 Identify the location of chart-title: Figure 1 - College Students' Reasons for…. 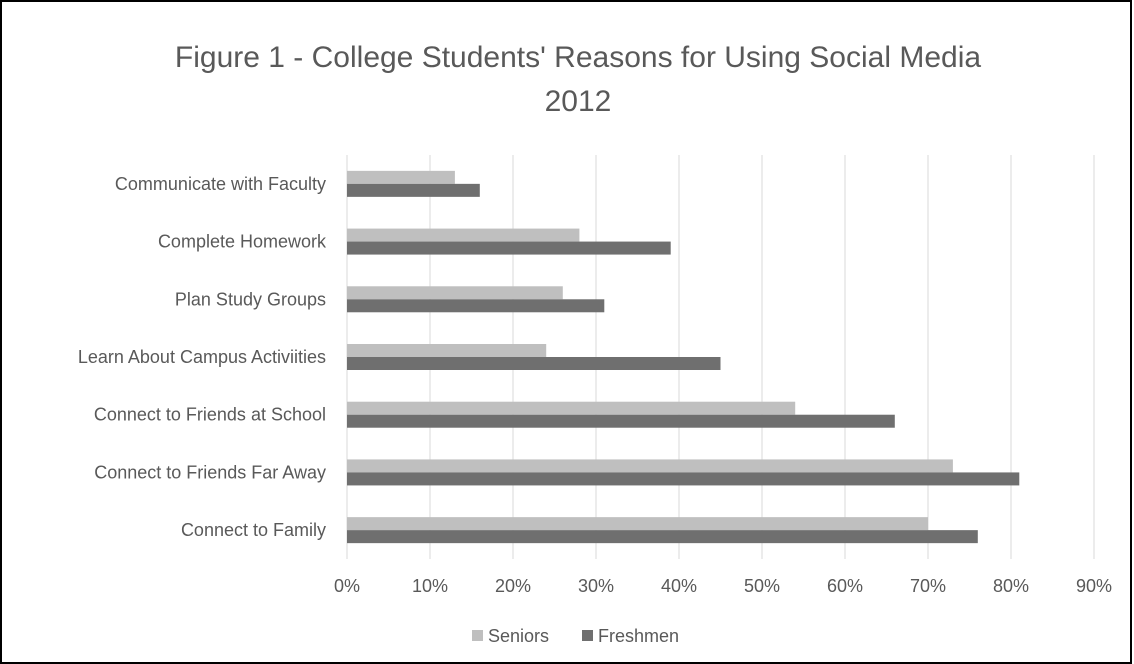
(578, 57).